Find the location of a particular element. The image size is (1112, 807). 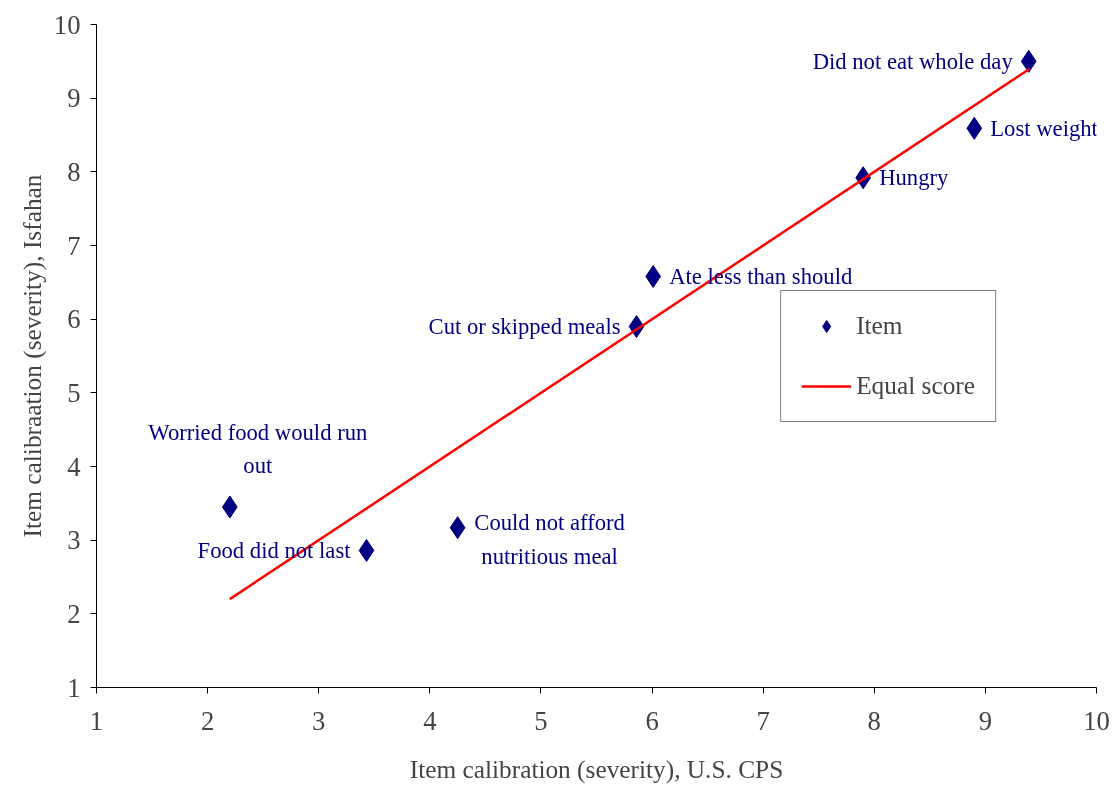

x-tick-label: 10 is located at coordinates (1096, 720).